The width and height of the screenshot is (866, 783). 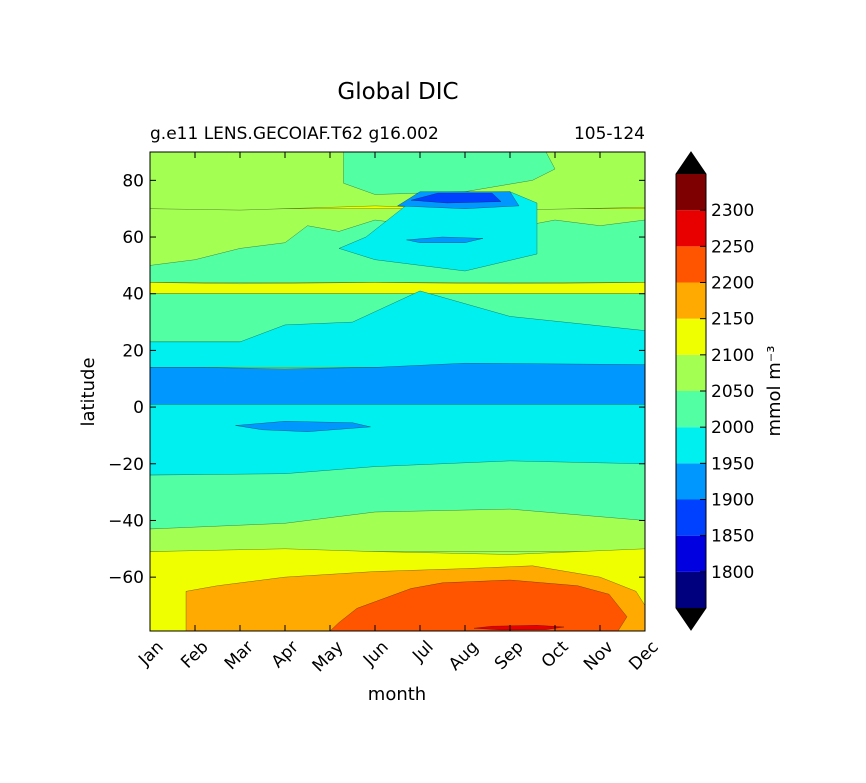 I want to click on colorbar-tick-label: 1950, so click(x=732, y=464).